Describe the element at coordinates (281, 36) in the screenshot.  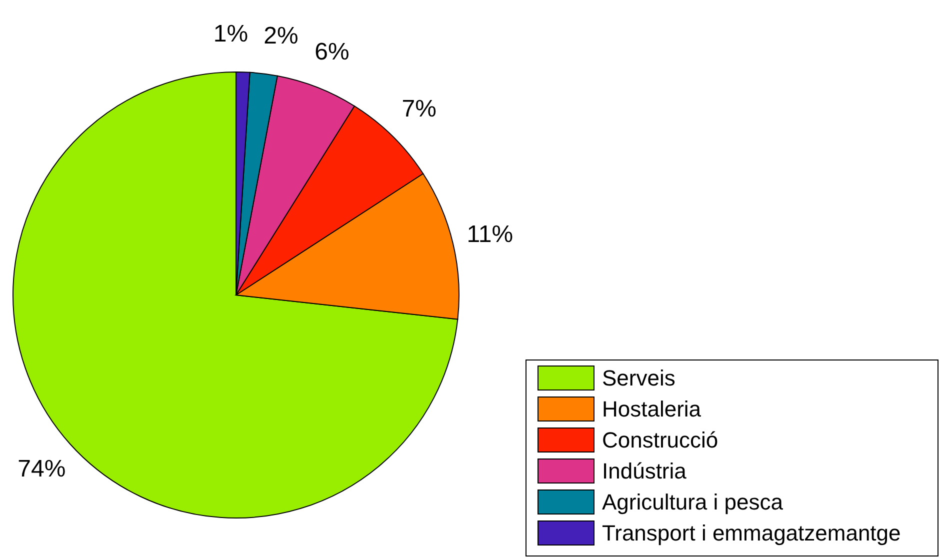
I see `data-label: 2%` at that location.